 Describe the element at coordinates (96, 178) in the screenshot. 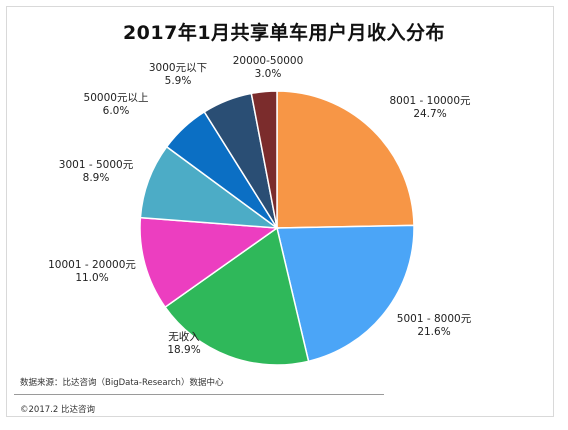

I see `slice-percent-label: 8.9%` at that location.